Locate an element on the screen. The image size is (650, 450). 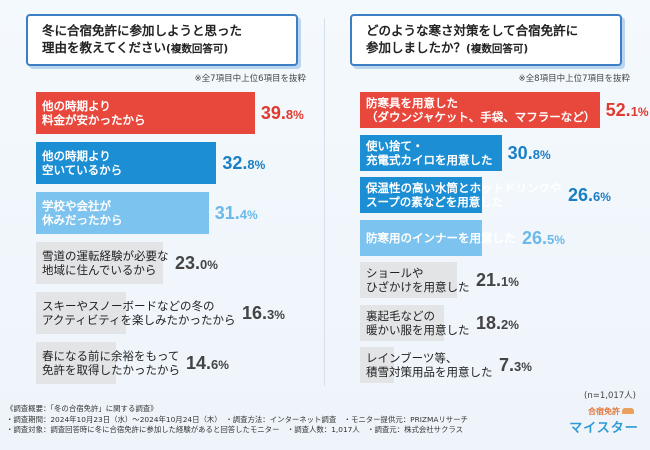
question-line-1: 冬に合宿免許に参加しようと思った is located at coordinates (142, 30).